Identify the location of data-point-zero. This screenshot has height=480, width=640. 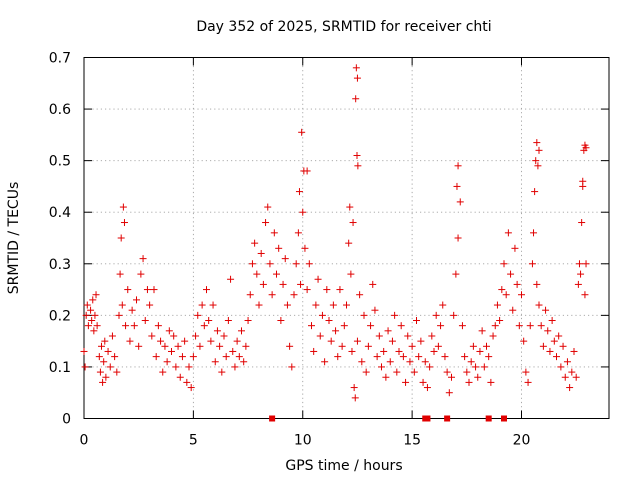
(447, 418).